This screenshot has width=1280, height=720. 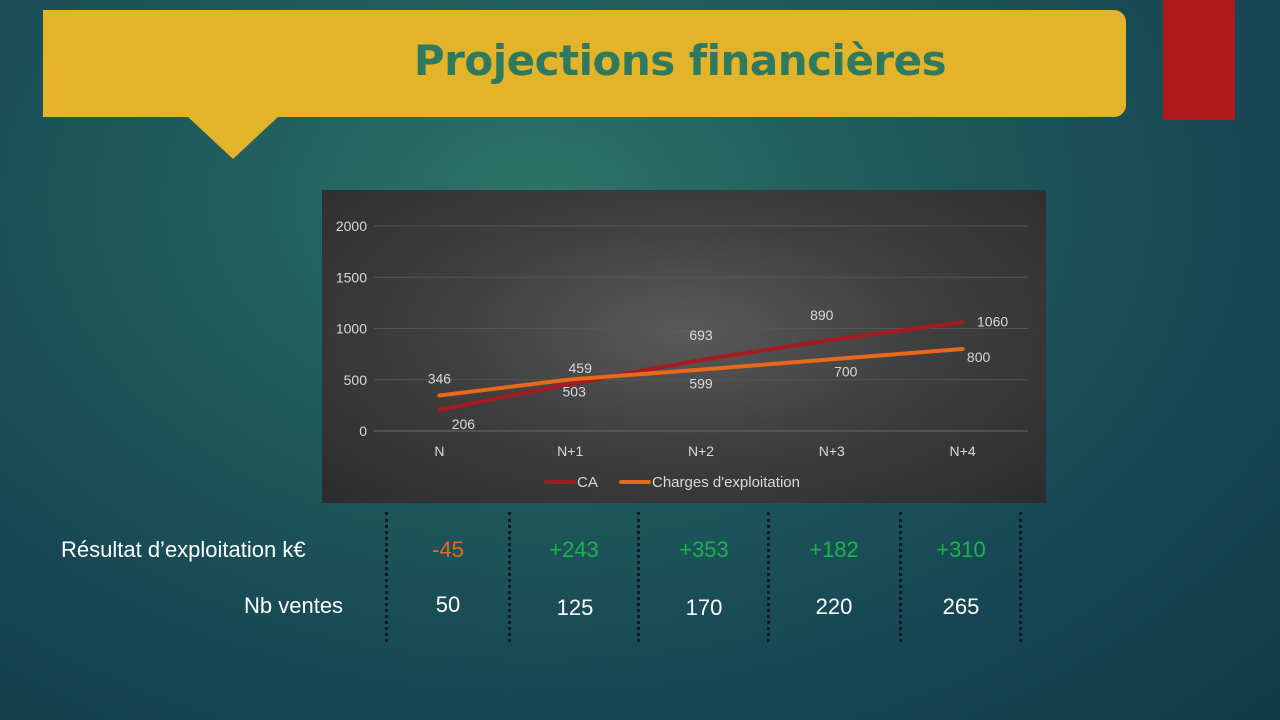 What do you see at coordinates (701, 335) in the screenshot?
I see `data-label: 693` at bounding box center [701, 335].